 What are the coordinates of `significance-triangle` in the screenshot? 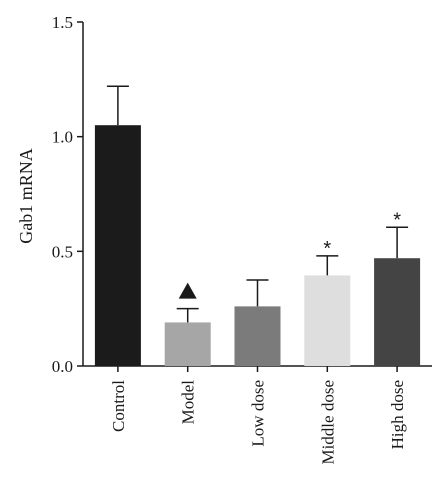 It's located at (187, 290).